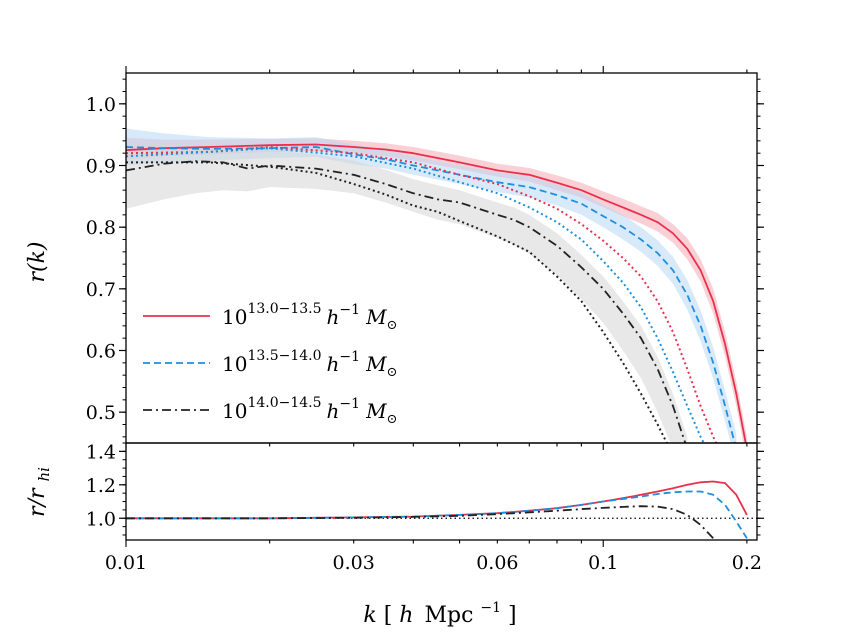 Image resolution: width=842 pixels, height=632 pixels. What do you see at coordinates (126, 563) in the screenshot?
I see `x-tick-label: 0.01` at bounding box center [126, 563].